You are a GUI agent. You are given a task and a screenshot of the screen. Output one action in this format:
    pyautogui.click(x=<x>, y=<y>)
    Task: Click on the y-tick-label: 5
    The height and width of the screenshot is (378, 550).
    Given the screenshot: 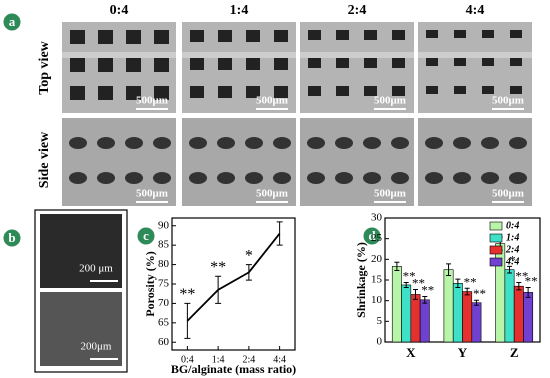 What is the action you would take?
    pyautogui.click(x=380, y=321)
    